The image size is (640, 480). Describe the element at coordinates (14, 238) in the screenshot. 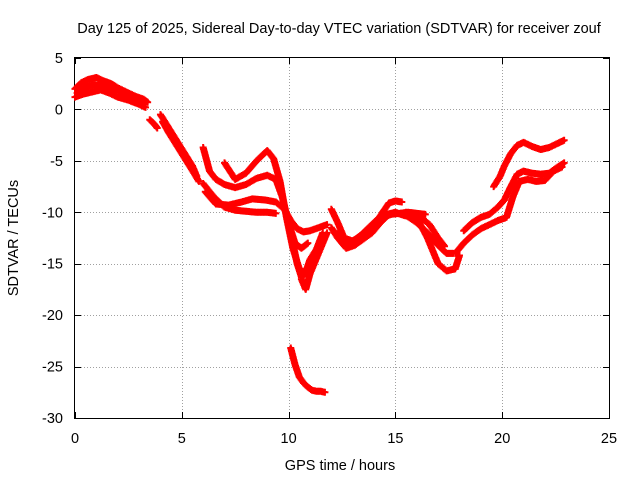

I see `y-axis-label: SDTVAR / TECUs` at that location.